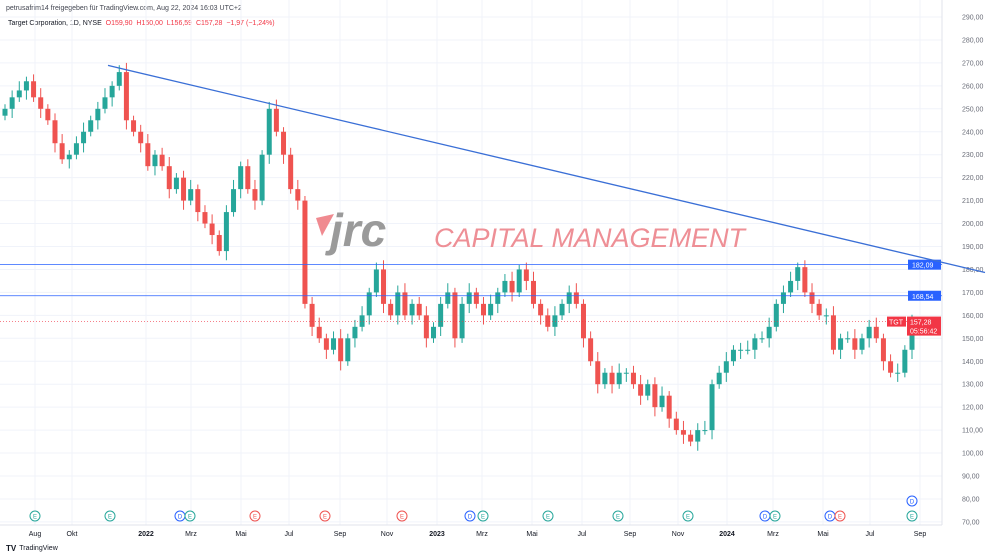 The height and width of the screenshot is (559, 1000). I want to click on tradingview-footer: TV TradingView, so click(32, 548).